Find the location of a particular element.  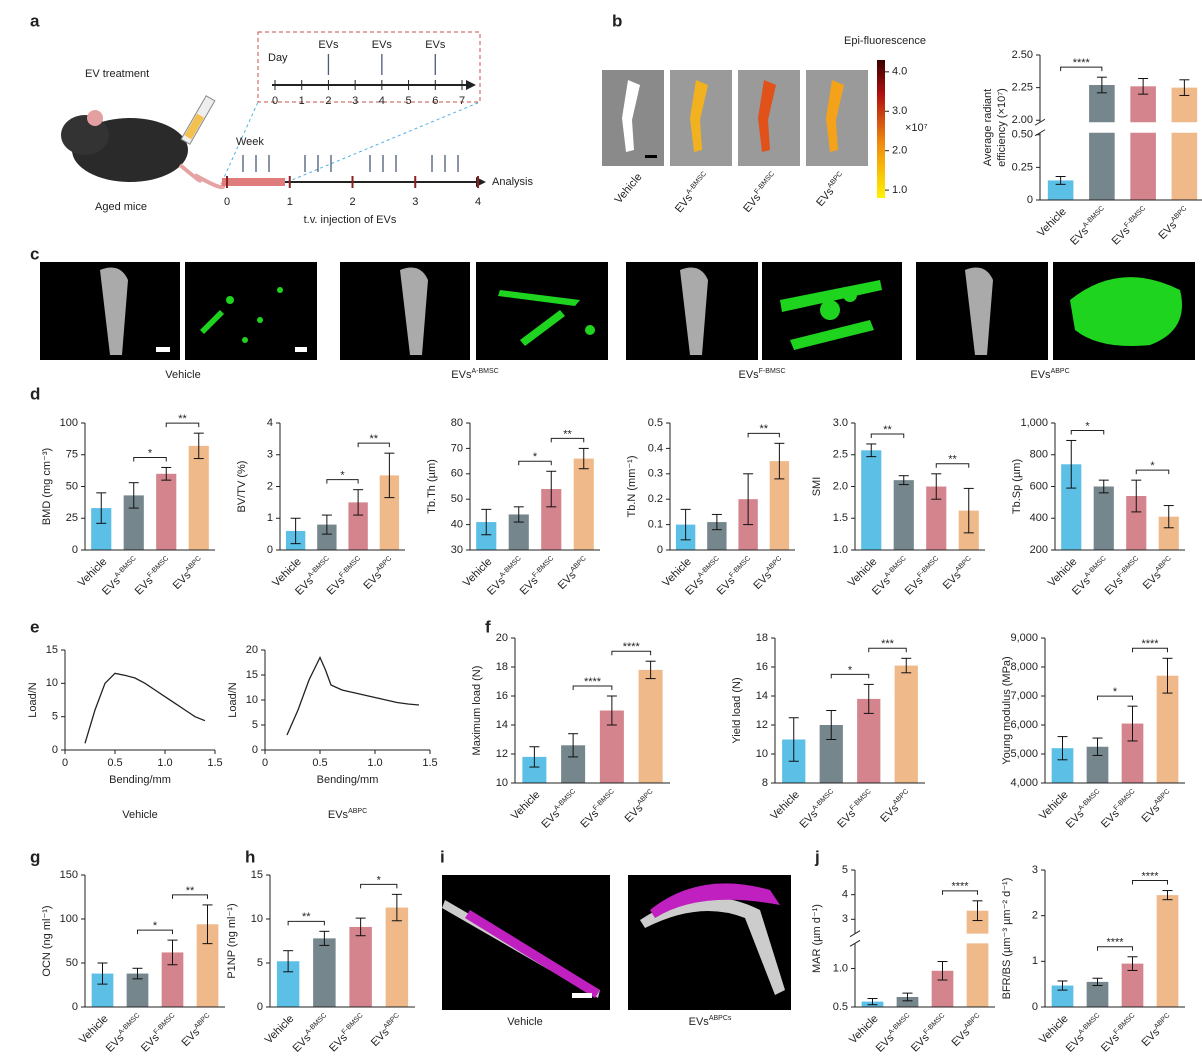

axis-break is located at coordinates (1118, 127).